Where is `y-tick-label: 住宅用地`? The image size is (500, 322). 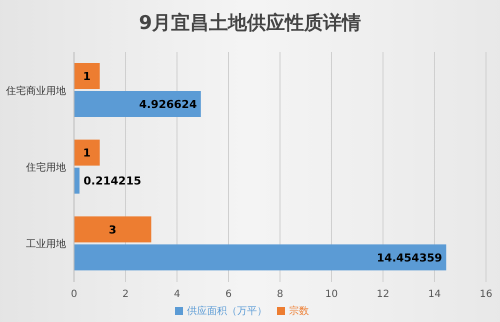
y-tick-label: 住宅用地 is located at coordinates (46, 168).